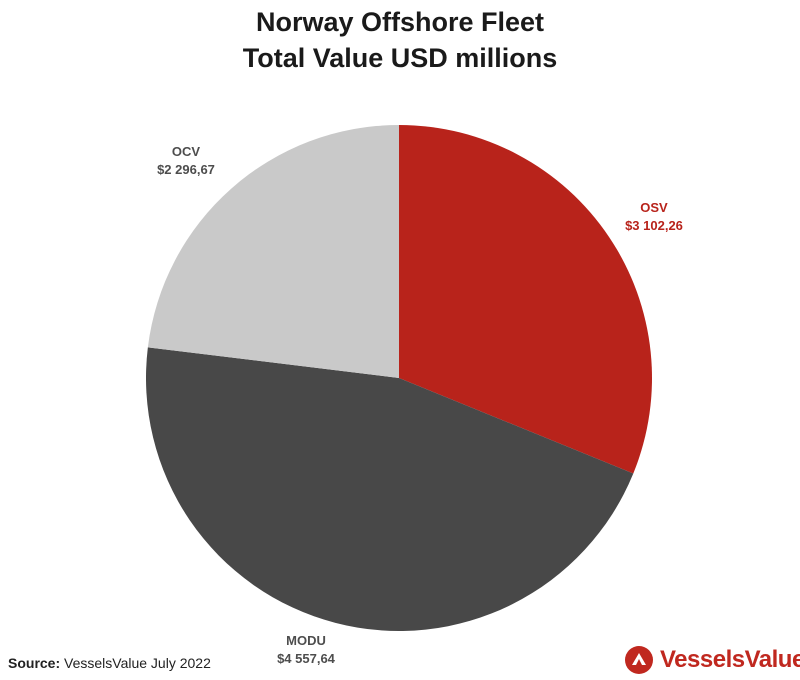 The height and width of the screenshot is (680, 800). What do you see at coordinates (400, 22) in the screenshot?
I see `title-line-1: Norway Offshore Fleet` at bounding box center [400, 22].